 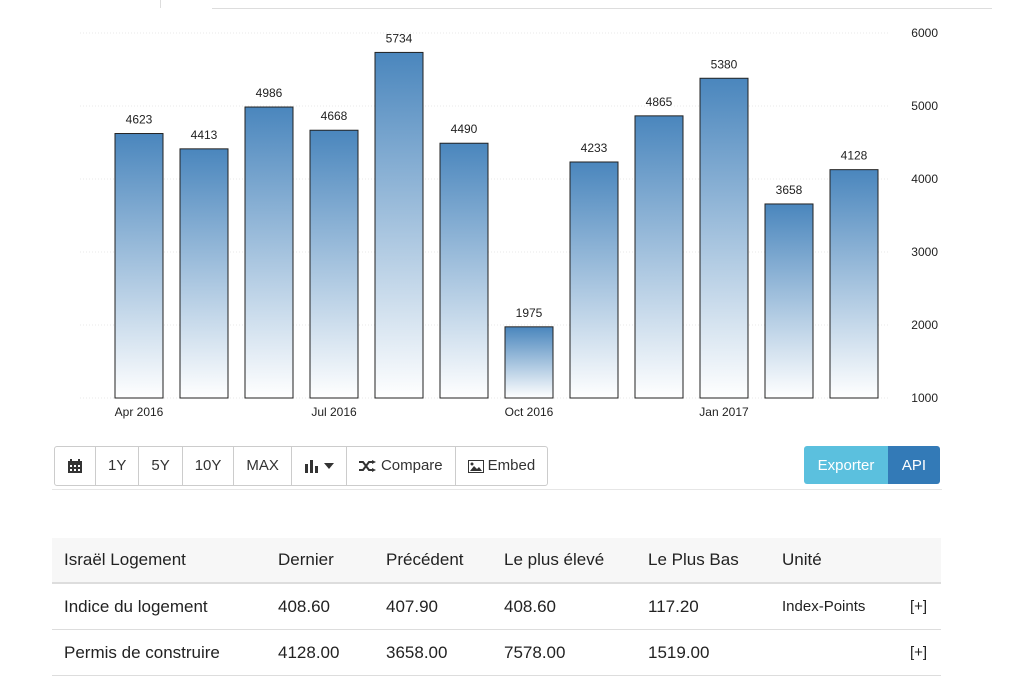 What do you see at coordinates (564, 652) in the screenshot?
I see `cell-highest: 7578.00` at bounding box center [564, 652].